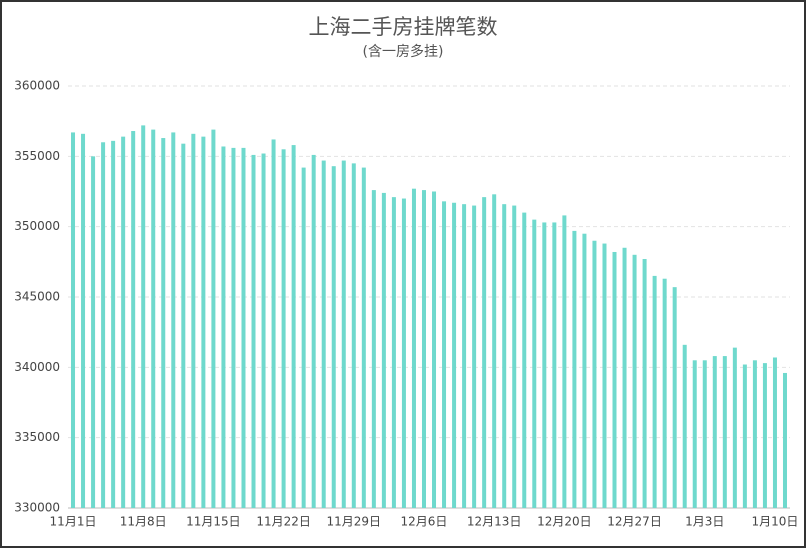 The image size is (806, 548). What do you see at coordinates (634, 522) in the screenshot?
I see `x-tick-label: 12月27日` at bounding box center [634, 522].